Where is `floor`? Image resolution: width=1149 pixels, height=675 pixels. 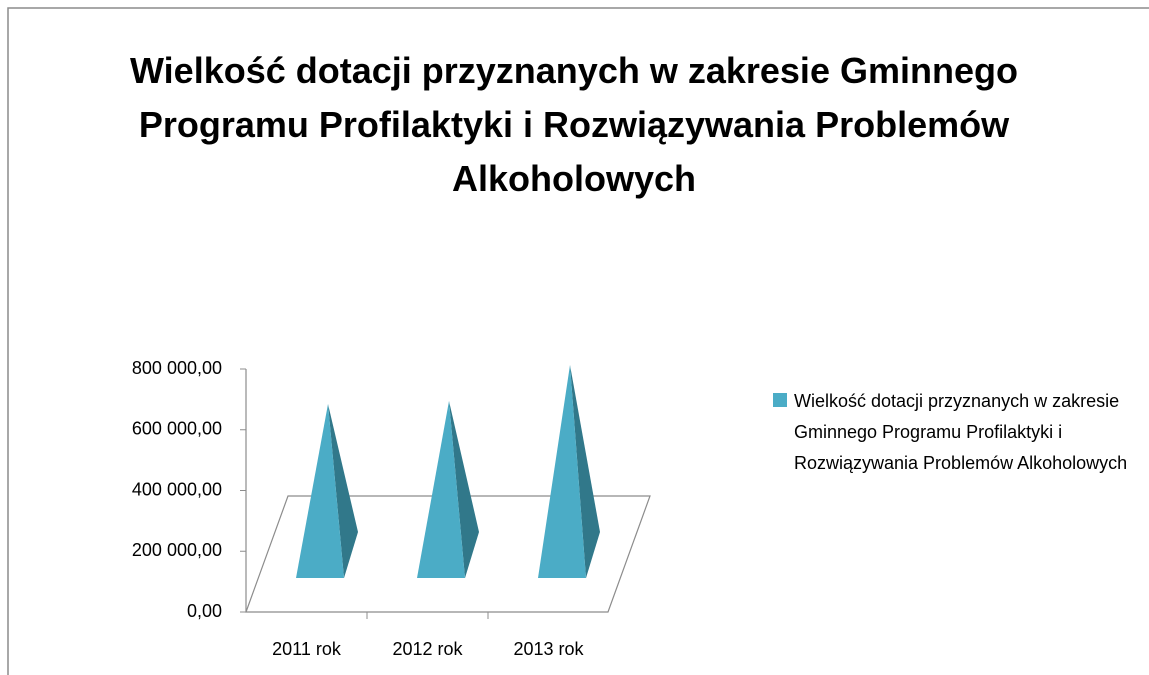 floor is located at coordinates (448, 554).